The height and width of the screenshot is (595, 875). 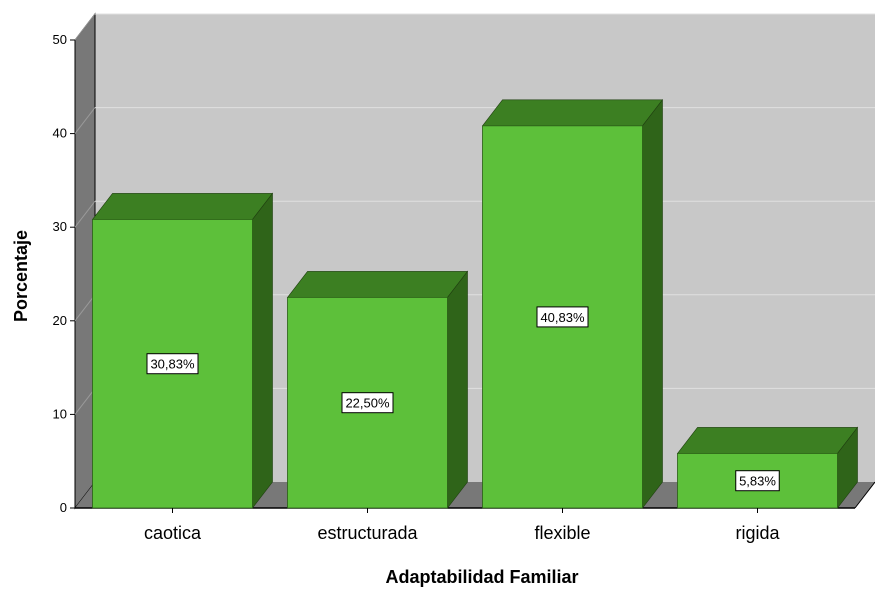 What do you see at coordinates (481, 577) in the screenshot?
I see `x-axis-title: Adaptabilidad Familiar` at bounding box center [481, 577].